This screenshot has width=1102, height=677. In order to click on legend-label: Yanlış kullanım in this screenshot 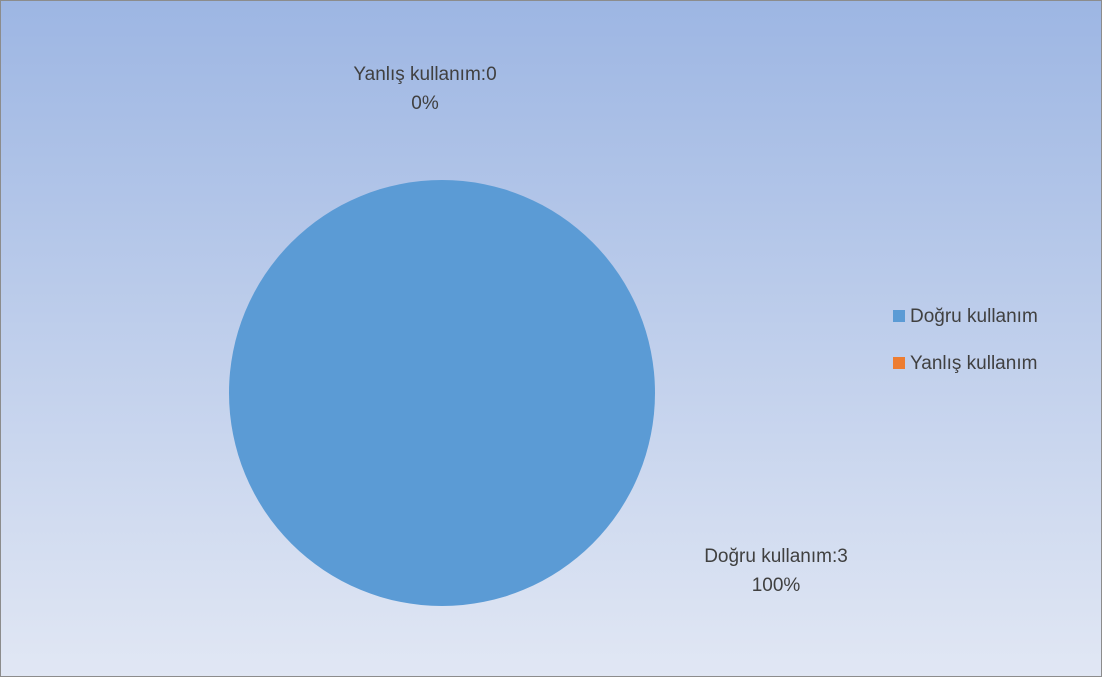, I will do `click(973, 363)`.